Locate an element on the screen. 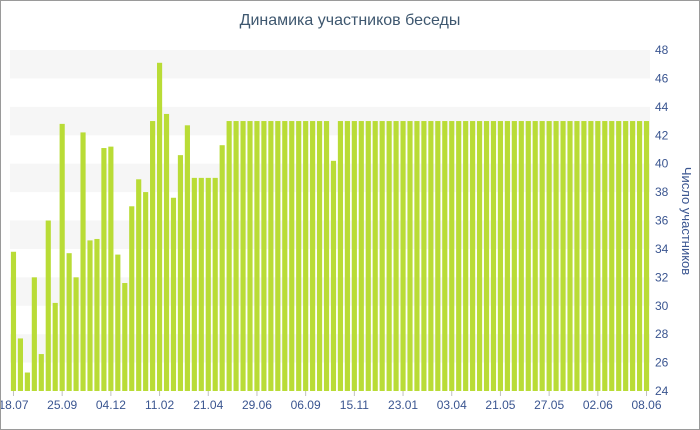 The width and height of the screenshot is (700, 430). y-tick-label: 46 is located at coordinates (662, 78).